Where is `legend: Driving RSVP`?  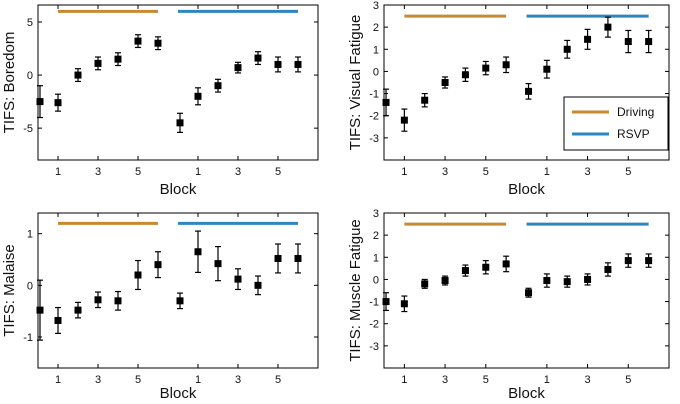 legend: Driving RSVP is located at coordinates (616, 123).